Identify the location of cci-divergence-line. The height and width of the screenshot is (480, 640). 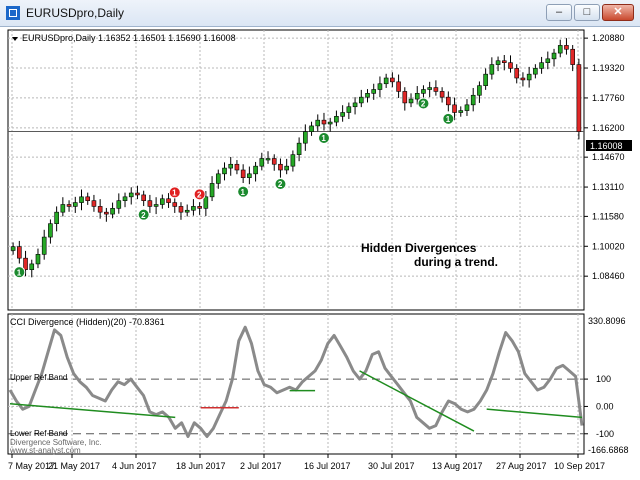
(417, 401).